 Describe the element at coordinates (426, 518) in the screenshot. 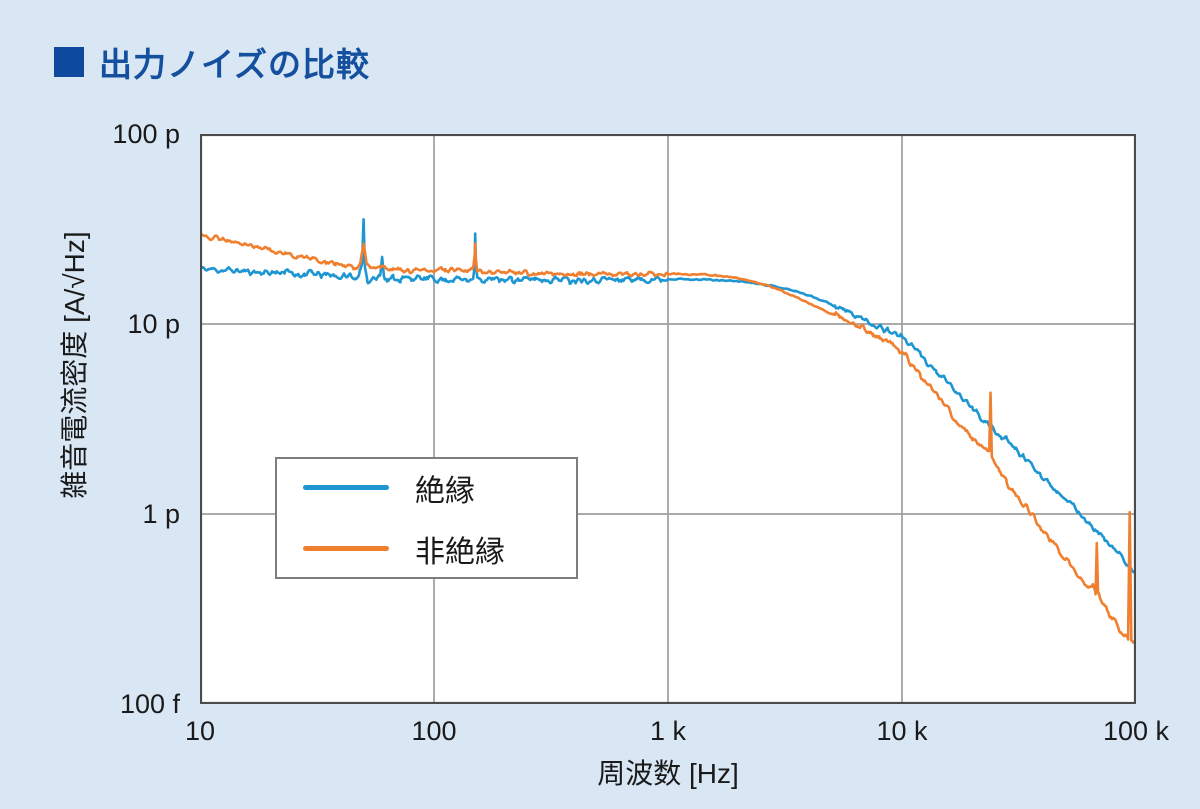

I see `legend: 絶縁 非絶縁` at that location.